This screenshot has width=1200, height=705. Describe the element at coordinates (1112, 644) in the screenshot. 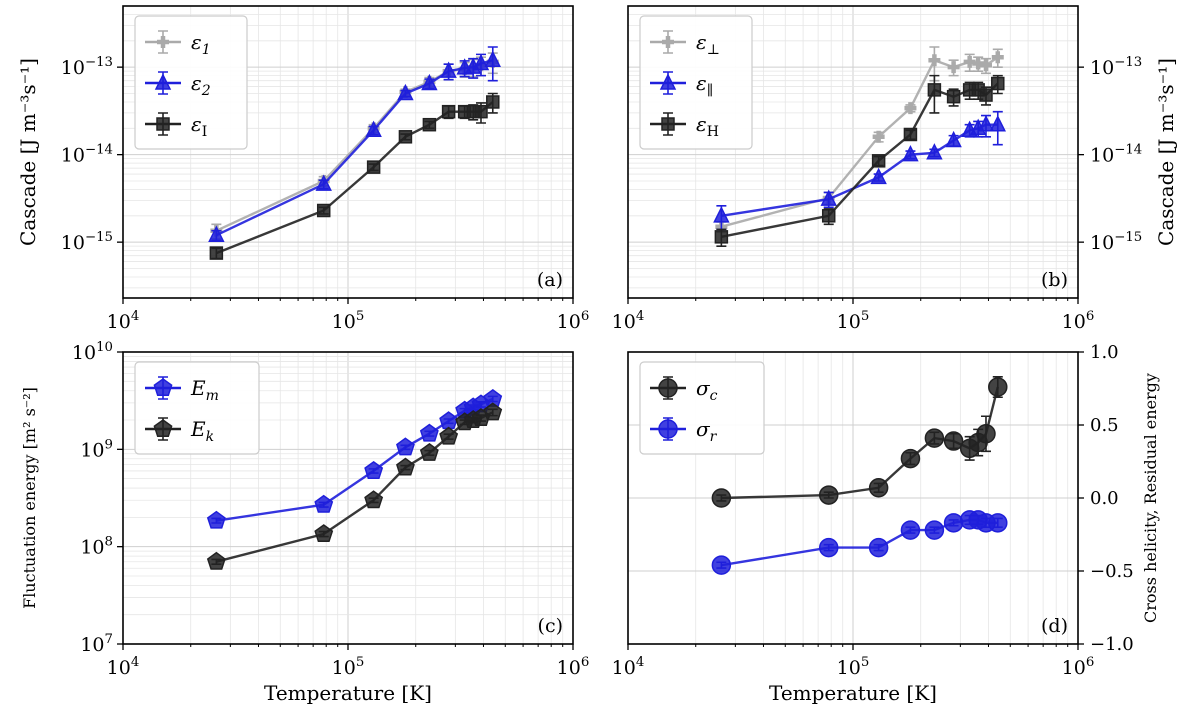

I see `y-tick-label: −1.0` at that location.